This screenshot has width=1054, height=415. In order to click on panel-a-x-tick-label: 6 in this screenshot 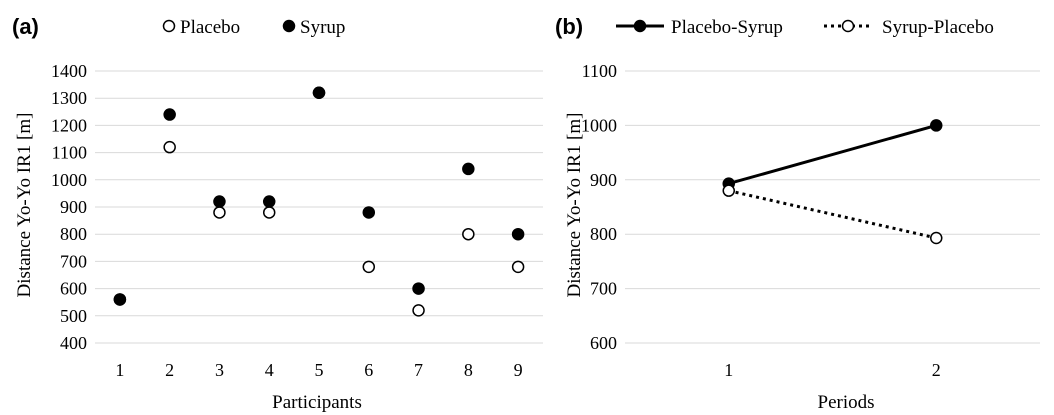, I will do `click(368, 370)`.